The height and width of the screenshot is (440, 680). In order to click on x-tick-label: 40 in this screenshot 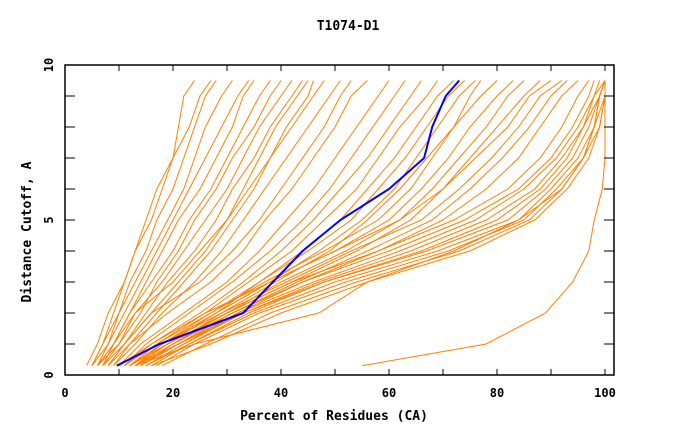, I will do `click(281, 393)`.